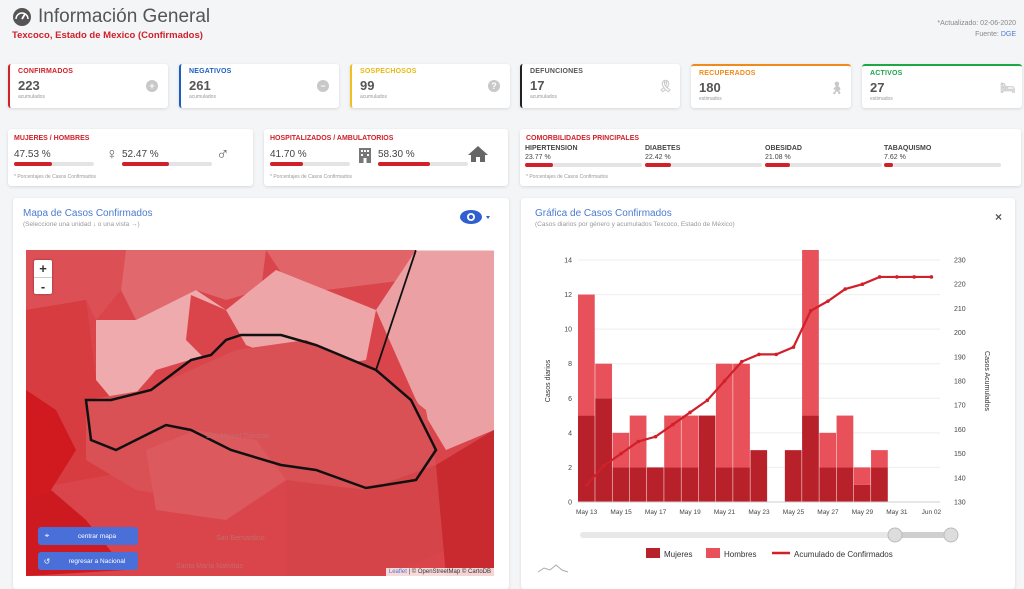  What do you see at coordinates (769, 535) in the screenshot?
I see `range-slider-track` at bounding box center [769, 535].